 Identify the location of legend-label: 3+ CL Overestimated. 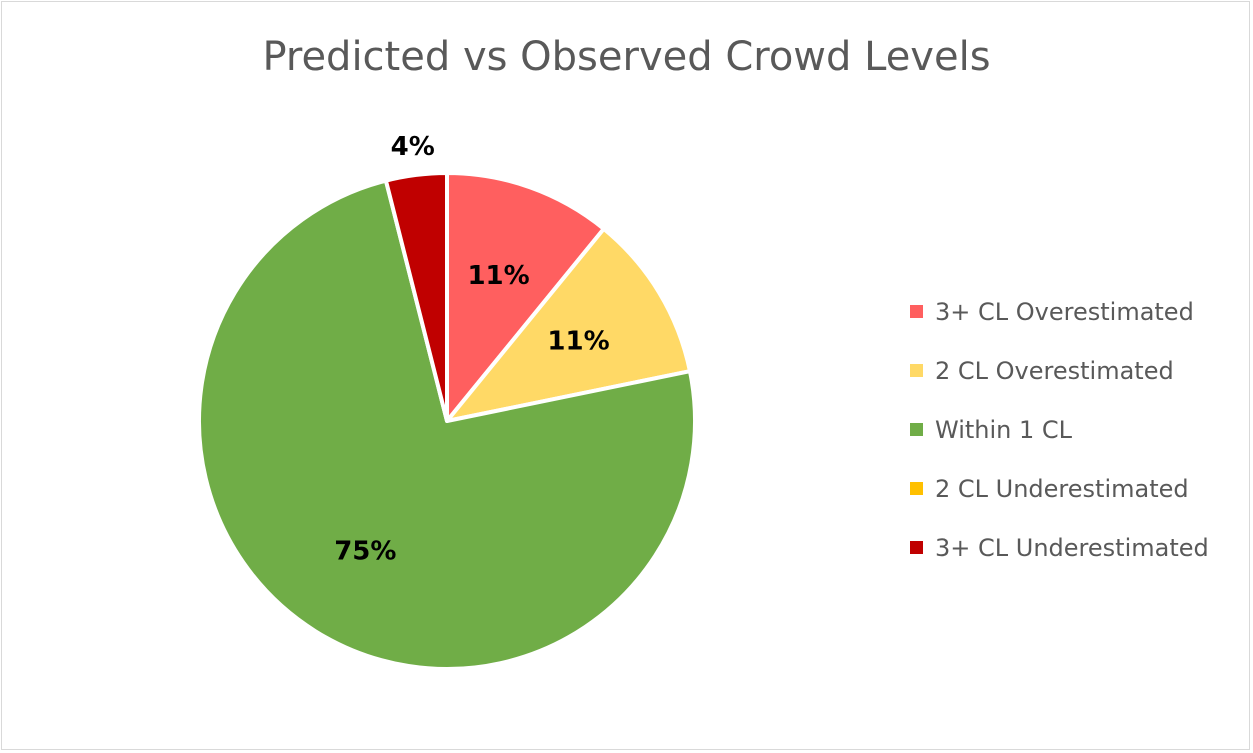
(1064, 311).